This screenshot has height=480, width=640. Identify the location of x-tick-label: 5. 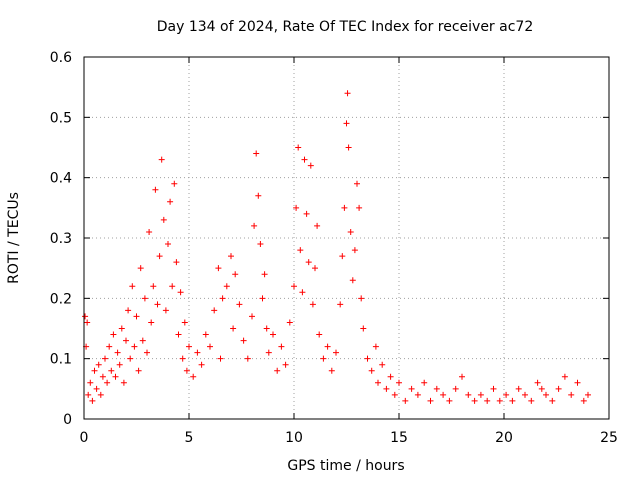
(189, 438).